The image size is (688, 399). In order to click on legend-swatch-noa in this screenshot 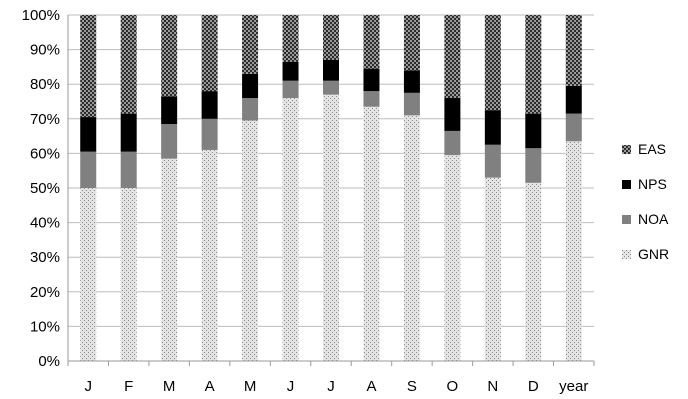, I will do `click(626, 219)`.